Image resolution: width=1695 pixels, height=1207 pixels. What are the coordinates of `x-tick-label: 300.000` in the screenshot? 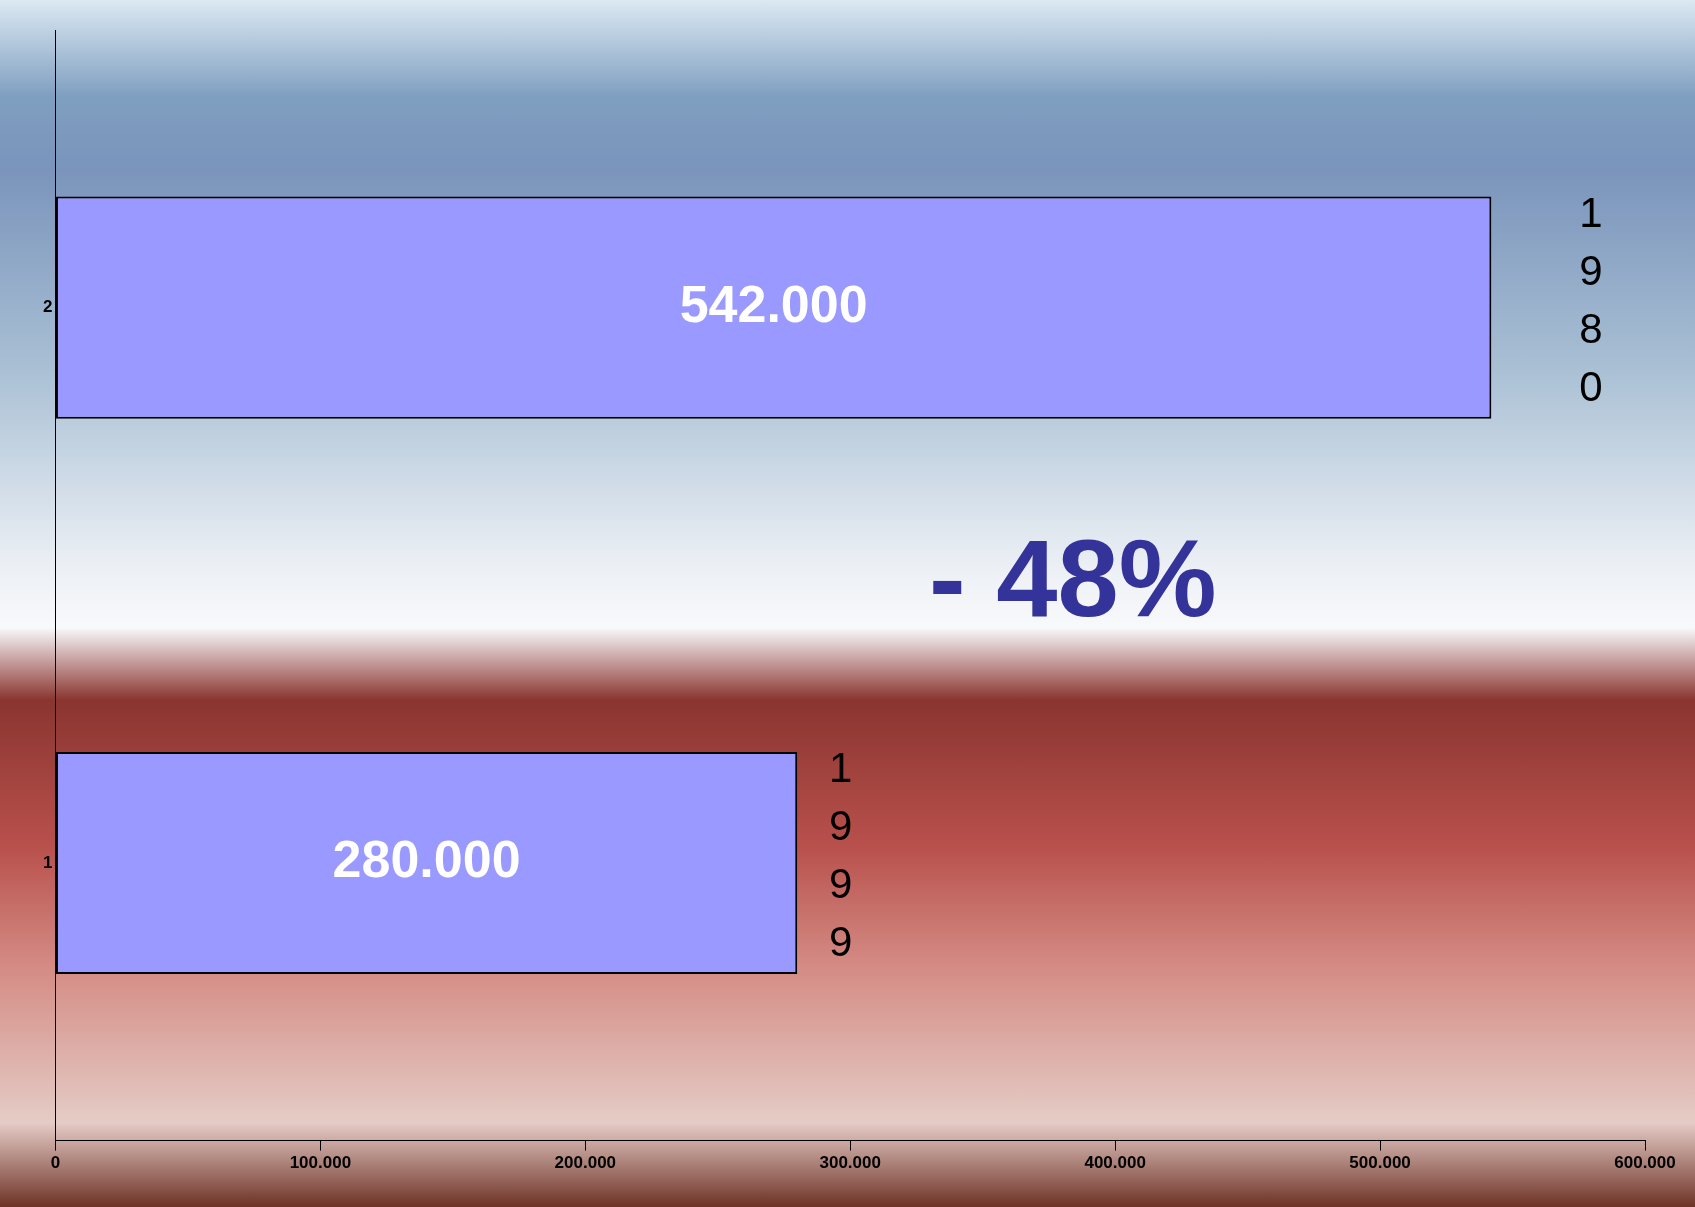 It's located at (850, 1163).